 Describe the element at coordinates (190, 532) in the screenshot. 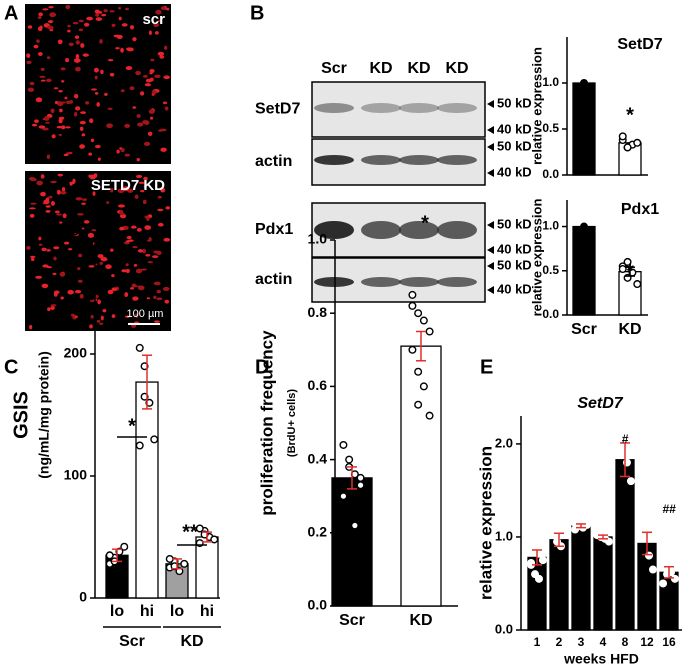

I see `annotation: **` at that location.